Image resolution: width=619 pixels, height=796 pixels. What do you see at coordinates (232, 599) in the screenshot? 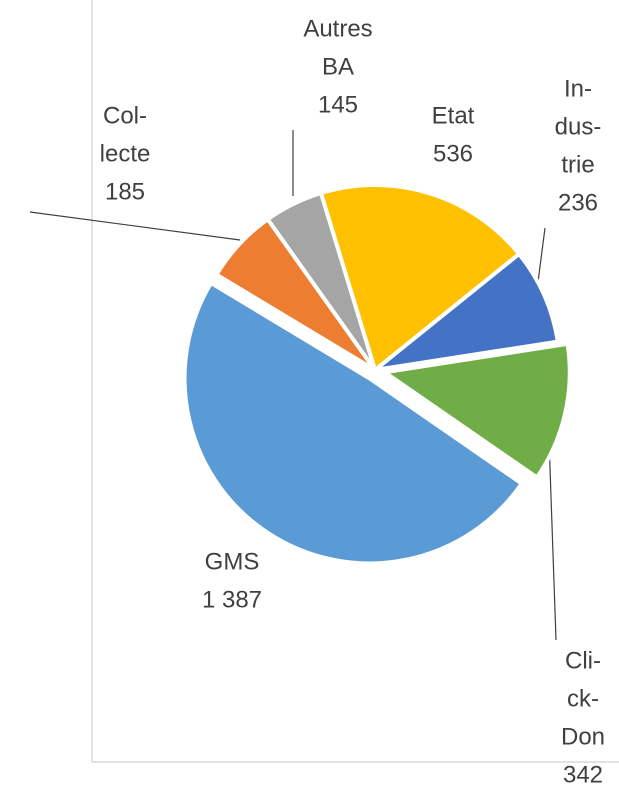
I see `value-label: 1 387` at bounding box center [232, 599].